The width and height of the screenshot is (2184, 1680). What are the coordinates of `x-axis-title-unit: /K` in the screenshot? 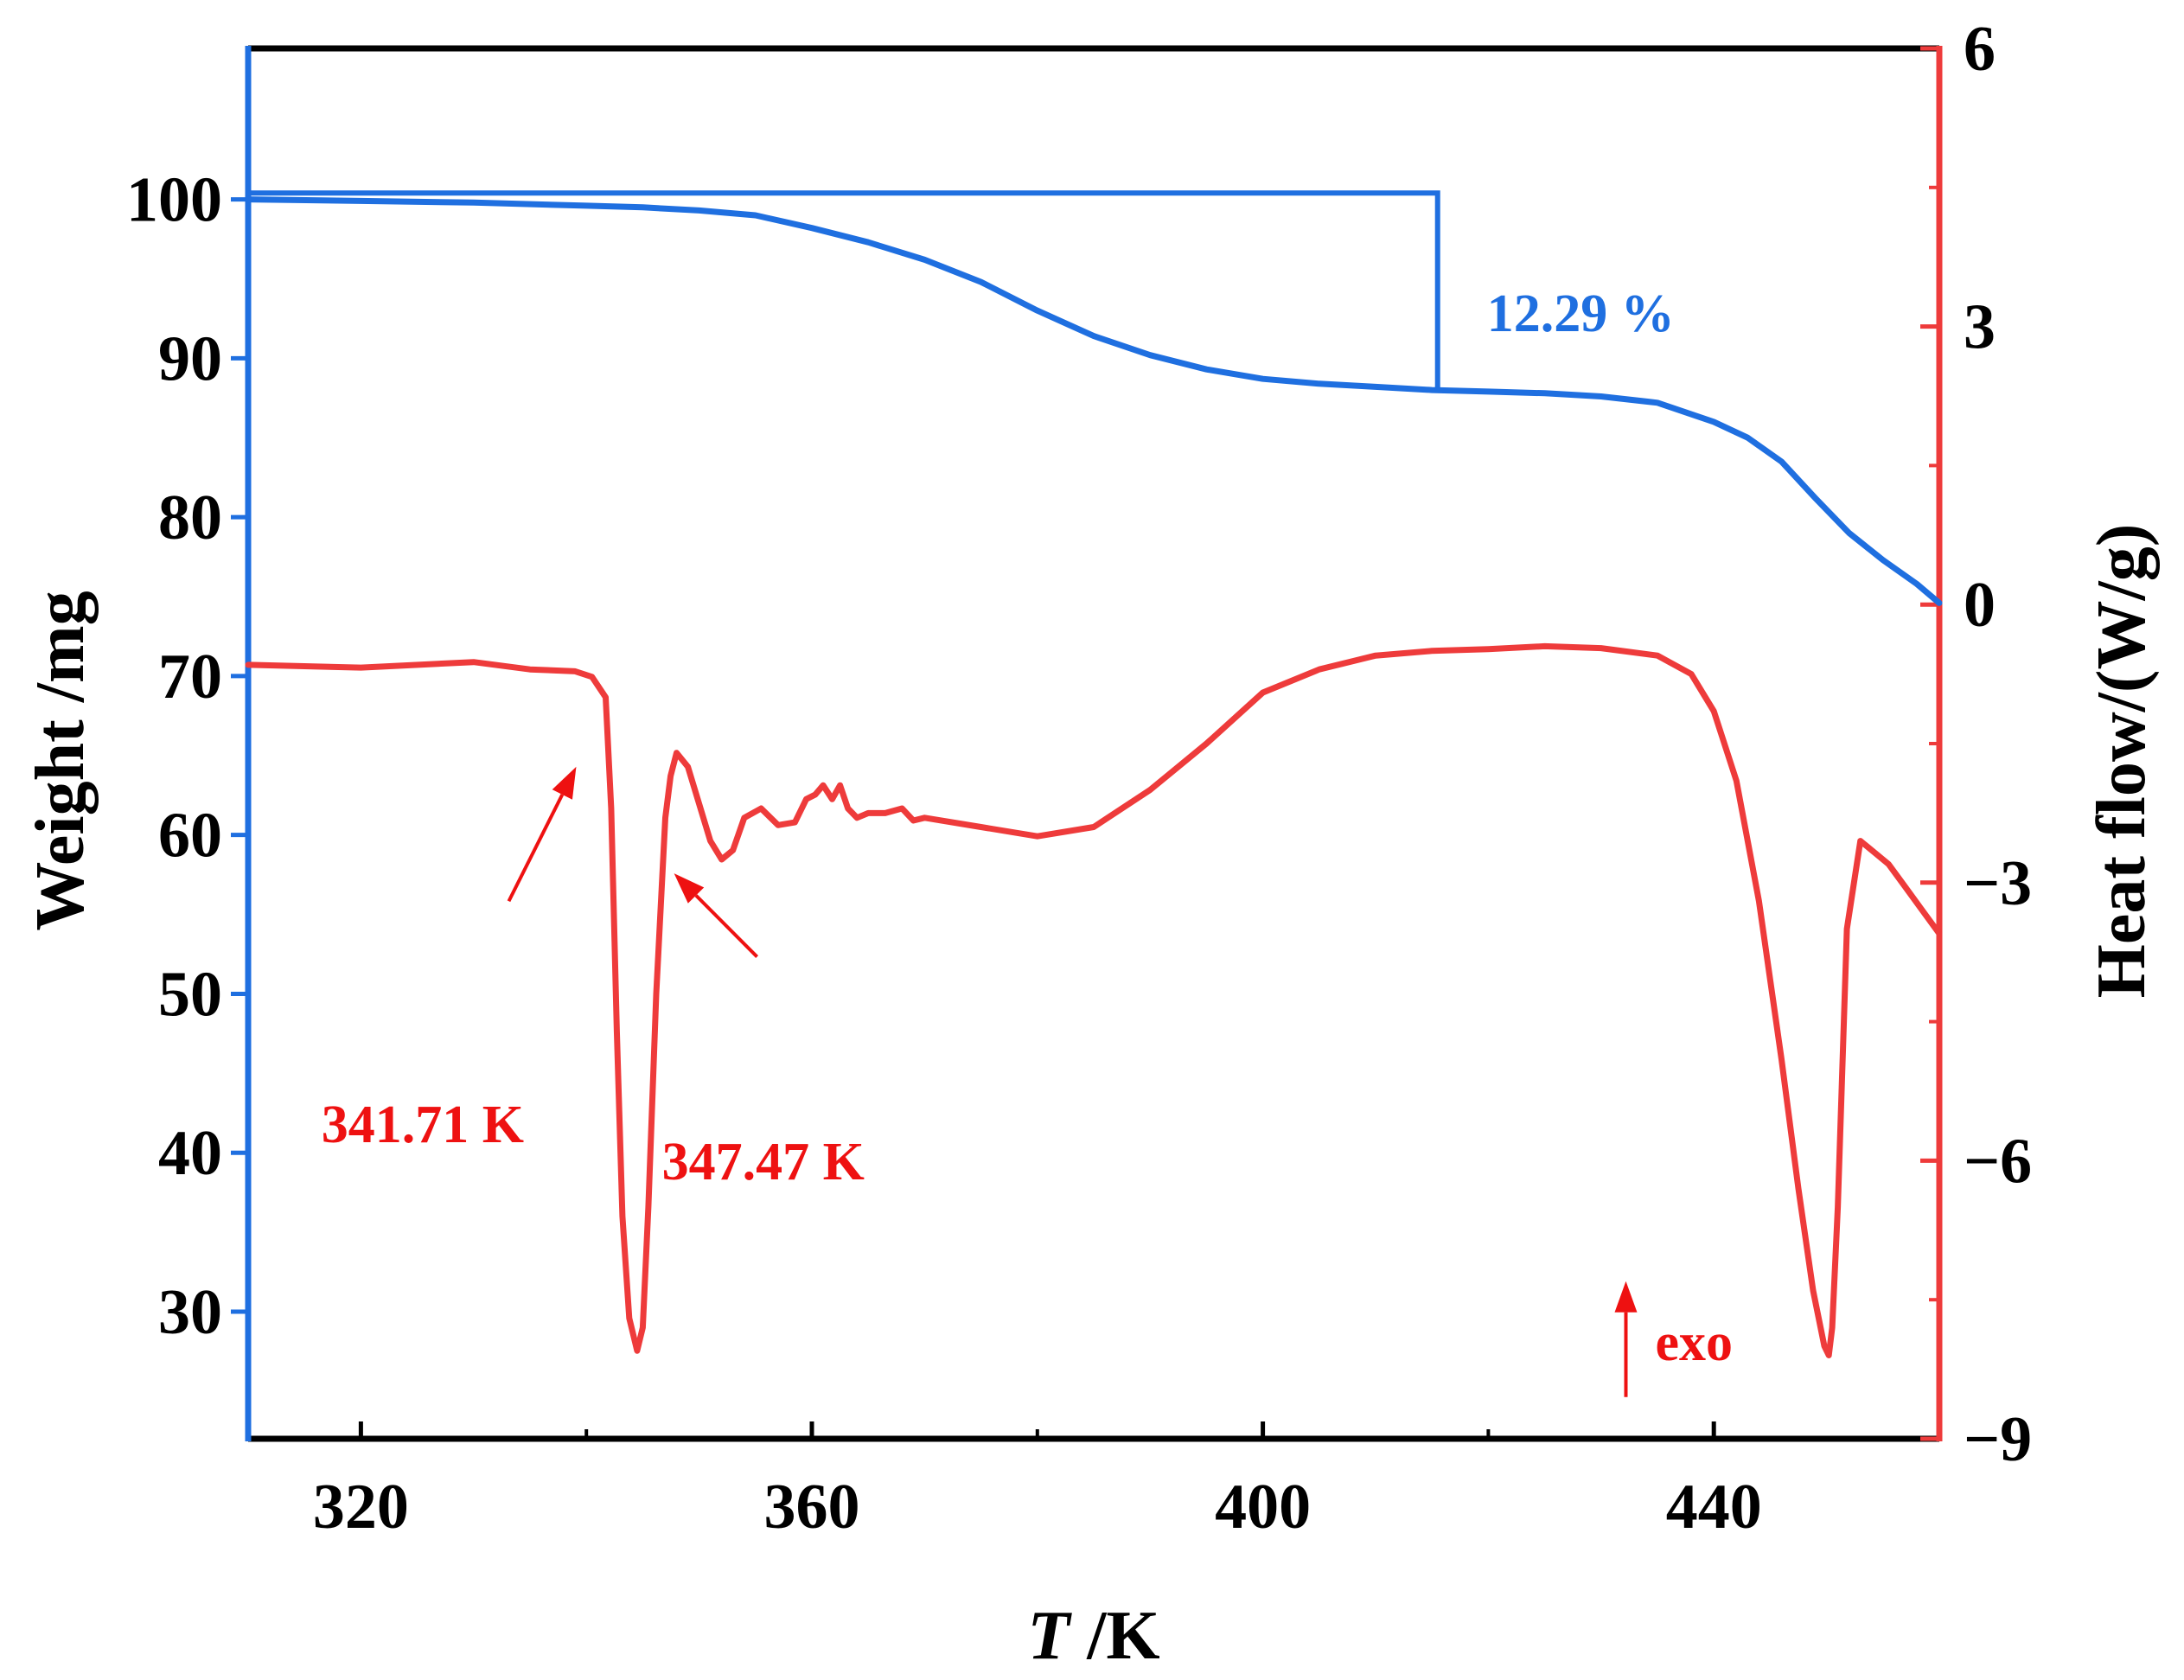 It's located at (1114, 1636).